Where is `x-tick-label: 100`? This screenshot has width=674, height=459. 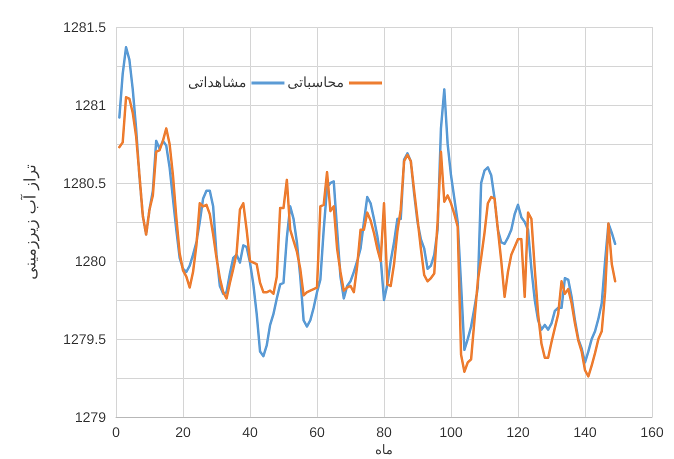
x-tick-label: 100 is located at coordinates (451, 432).